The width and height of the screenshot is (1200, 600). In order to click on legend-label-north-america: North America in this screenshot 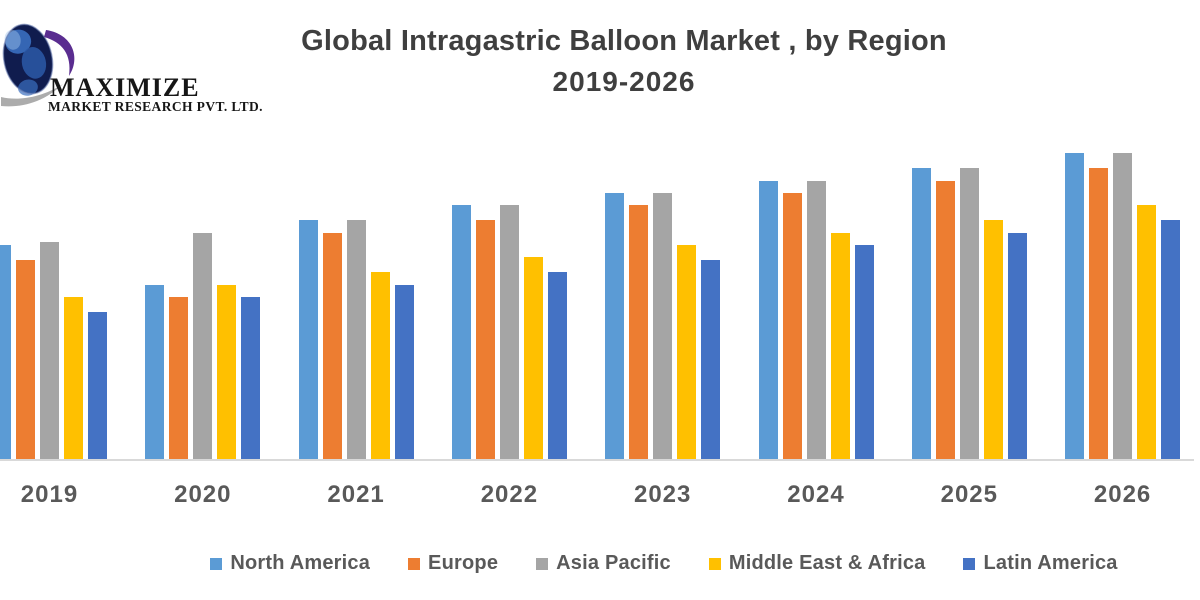, I will do `click(300, 563)`.